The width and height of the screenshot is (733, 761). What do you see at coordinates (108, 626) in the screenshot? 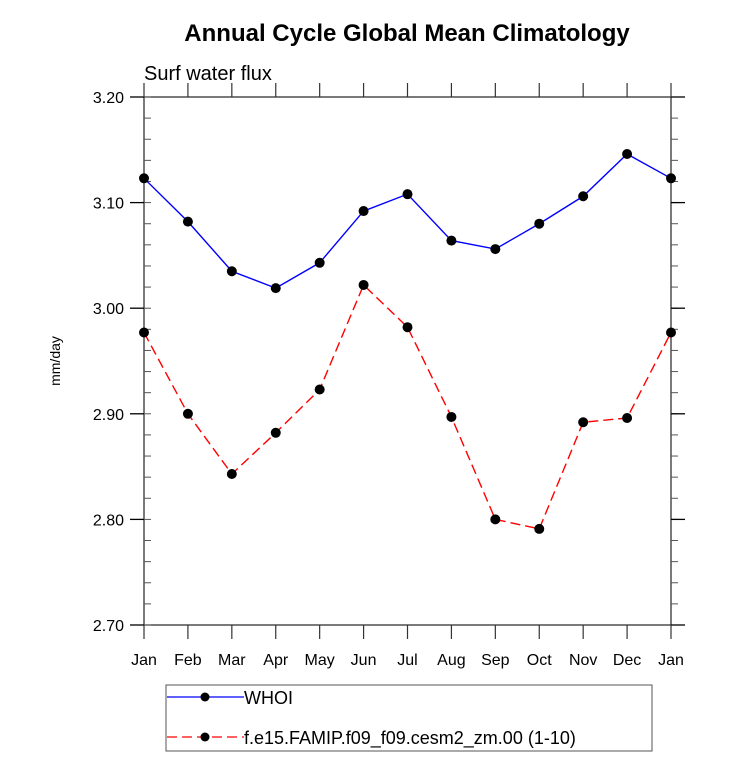
I see `y-tick-label: 2.70` at bounding box center [108, 626].